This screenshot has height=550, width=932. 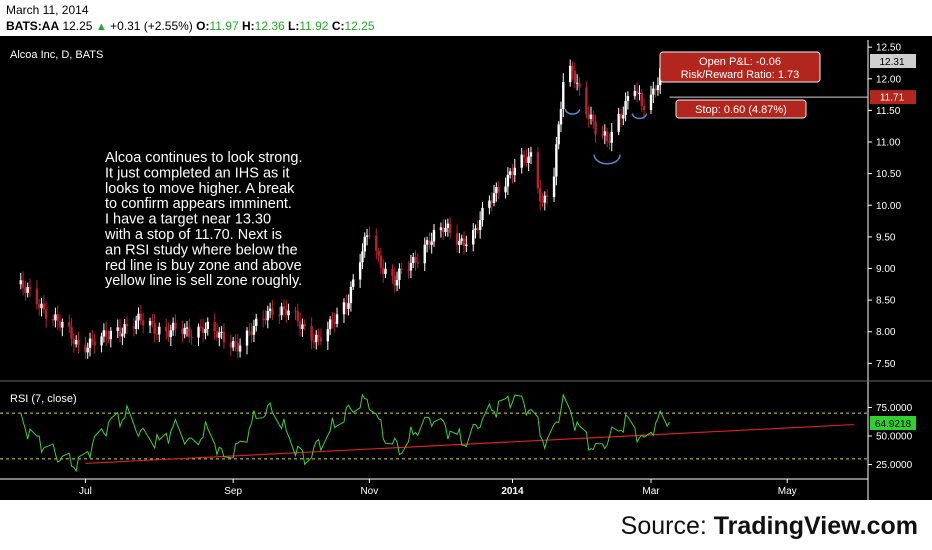 I want to click on stop-text: Stop: 0.60 (4.87%), so click(x=741, y=110).